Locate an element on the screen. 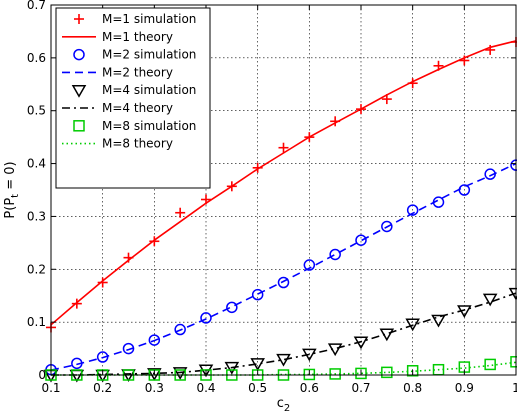 This screenshot has height=417, width=517. legend-marker-m-1-simulation is located at coordinates (79, 19).